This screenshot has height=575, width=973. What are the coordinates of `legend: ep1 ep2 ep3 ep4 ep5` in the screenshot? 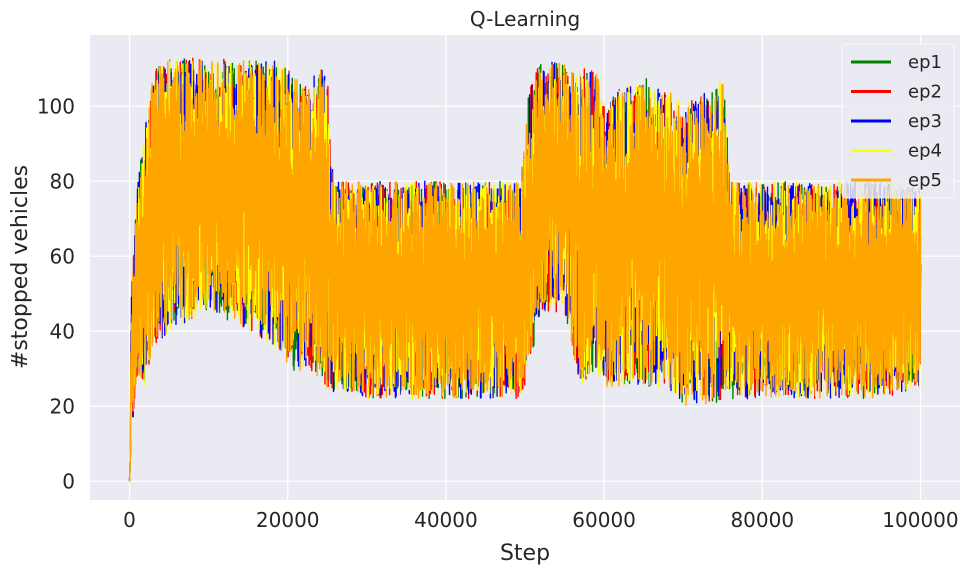 It's located at (898, 121).